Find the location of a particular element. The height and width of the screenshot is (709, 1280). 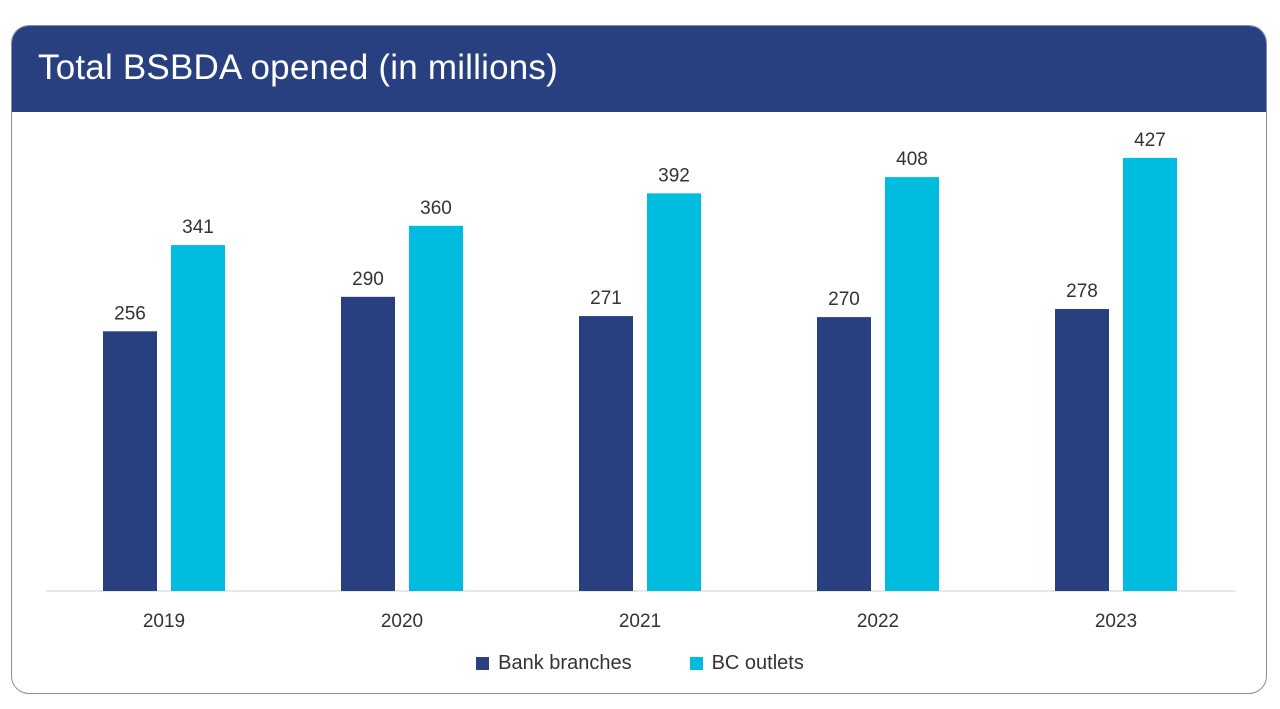

legend-item-bank-branches: Bank branches is located at coordinates (554, 663).